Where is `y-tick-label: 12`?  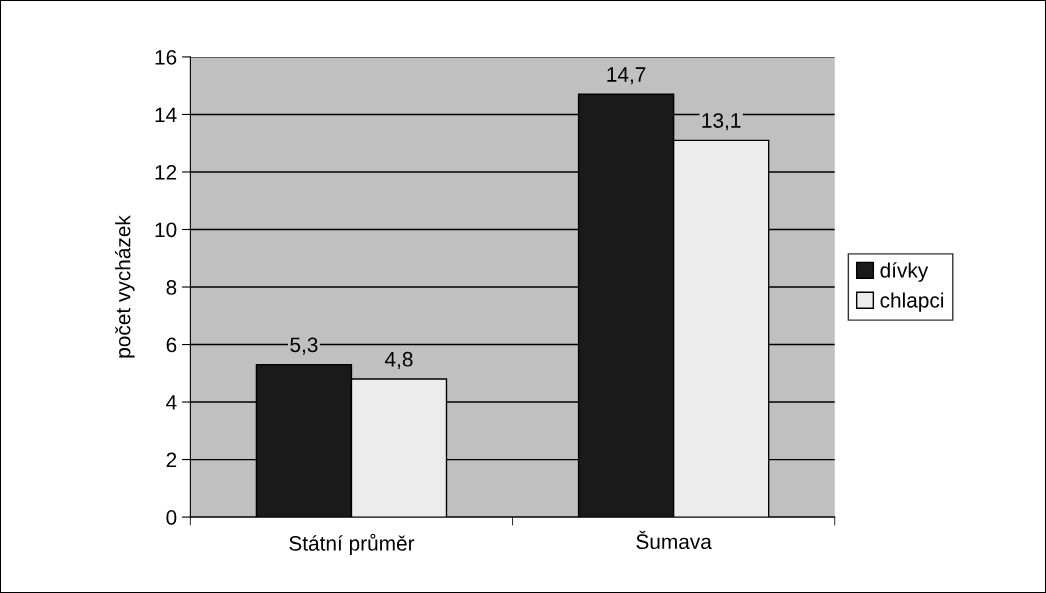
y-tick-label: 12 is located at coordinates (166, 172).